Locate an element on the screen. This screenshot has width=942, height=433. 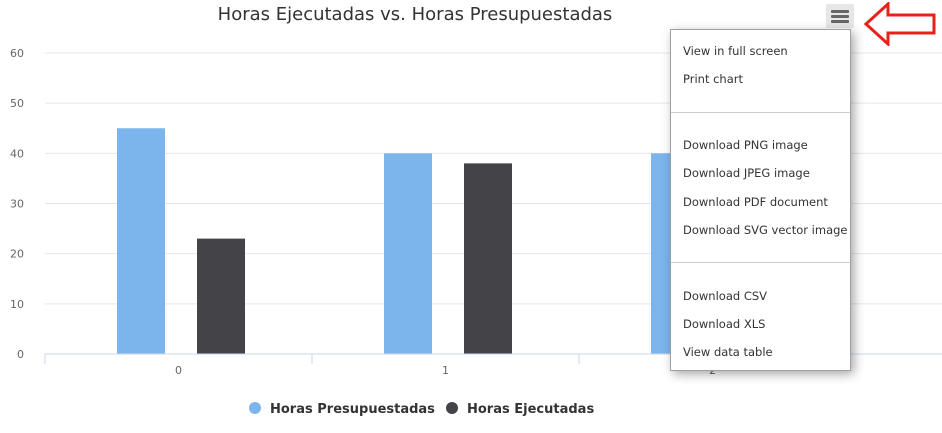
y-tick-label: 20 is located at coordinates (17, 254).